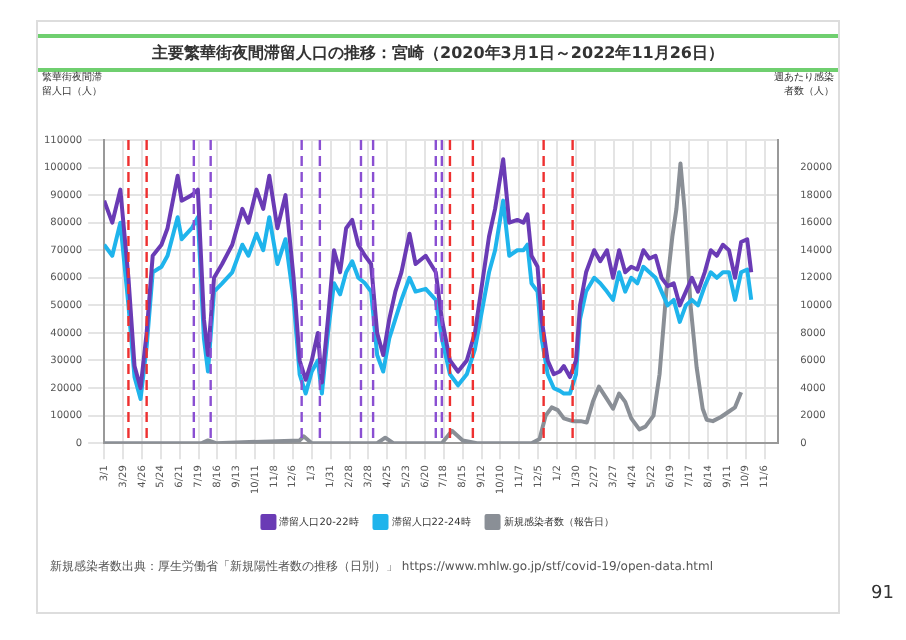  I want to click on text: 91, so click(882, 594).